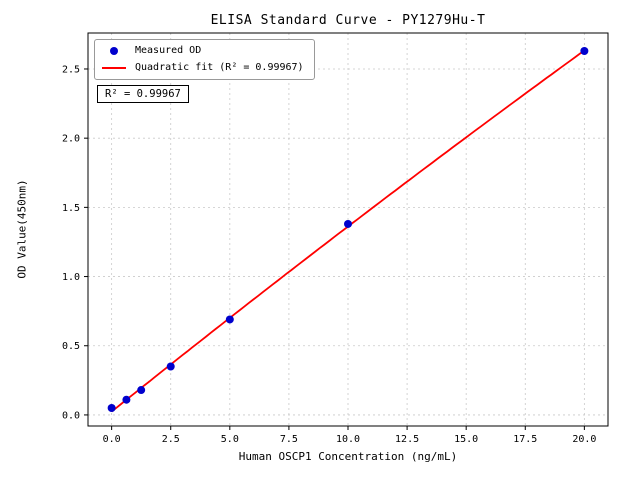 Image resolution: width=640 pixels, height=480 pixels. I want to click on x-tick-label: 5.0, so click(230, 439).